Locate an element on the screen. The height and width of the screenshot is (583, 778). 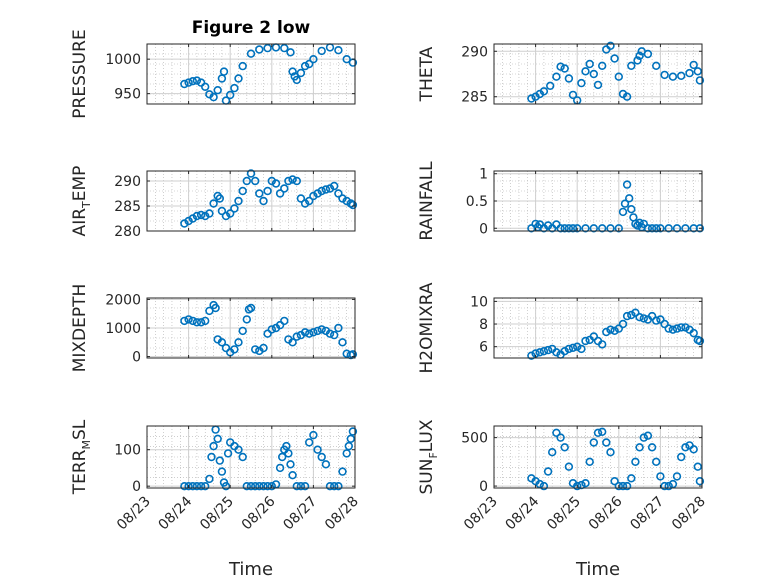
series-h2omixra is located at coordinates (616, 334).